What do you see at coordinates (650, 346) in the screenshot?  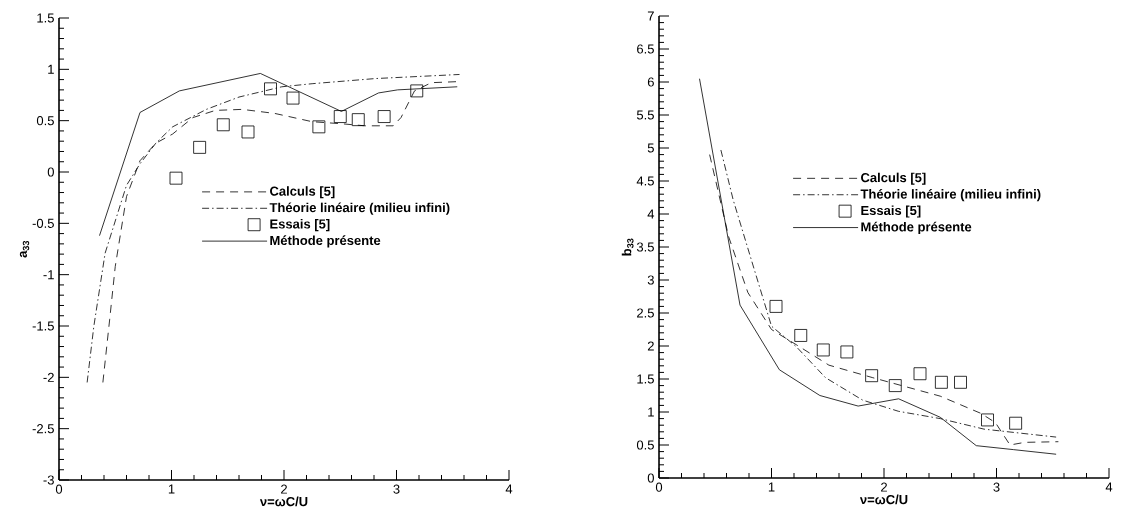 I see `y-tick-label: 2` at bounding box center [650, 346].